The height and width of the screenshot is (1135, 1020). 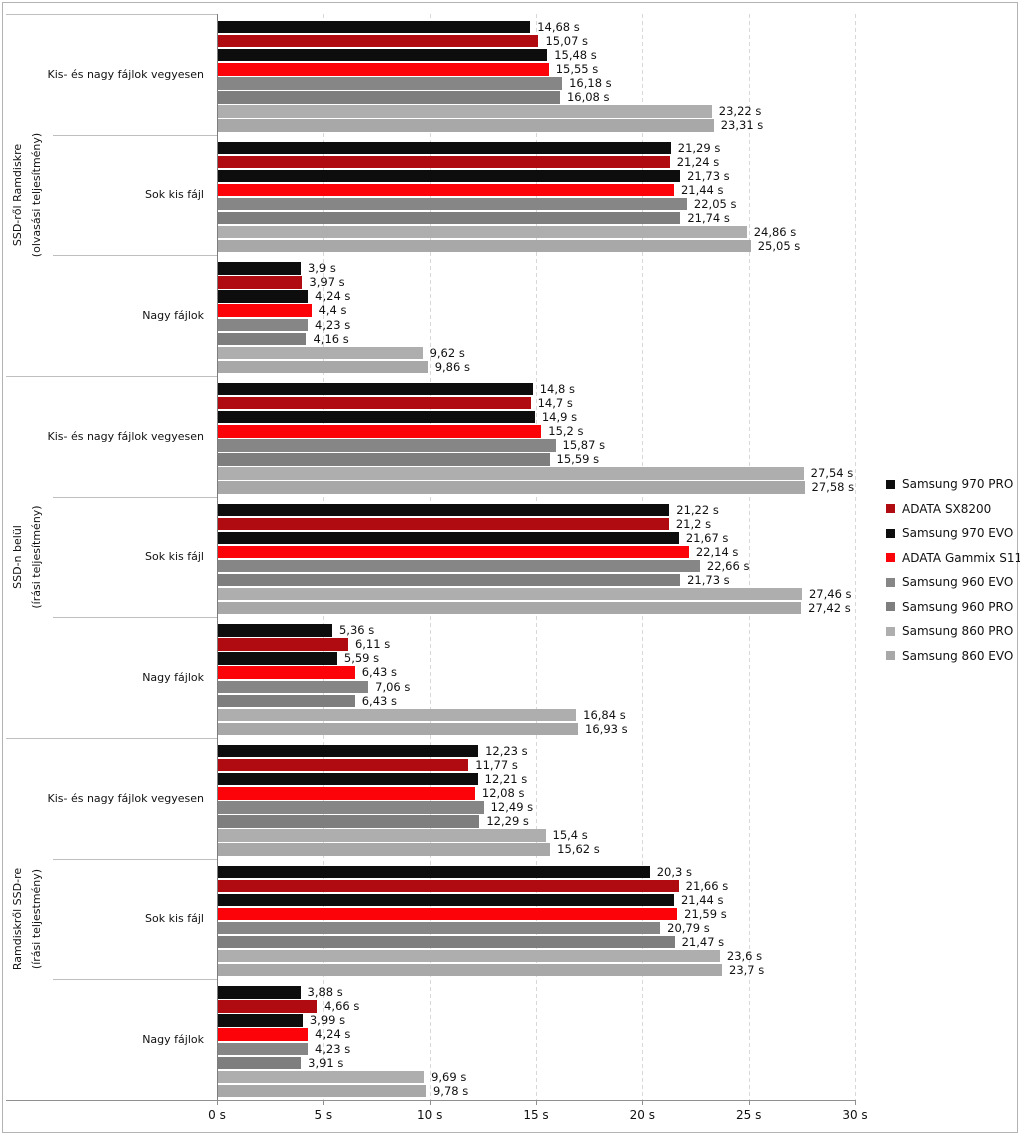 What do you see at coordinates (111, 14) in the screenshot?
I see `label-area-top-line` at bounding box center [111, 14].